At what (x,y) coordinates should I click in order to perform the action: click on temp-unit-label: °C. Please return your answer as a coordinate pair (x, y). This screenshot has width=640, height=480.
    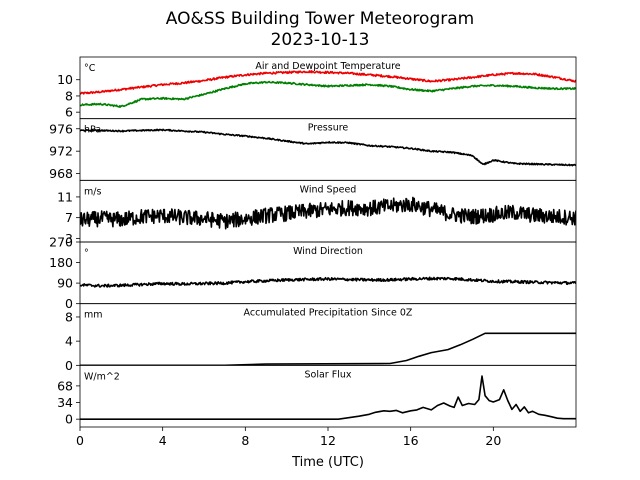
    Looking at the image, I should click on (90, 68).